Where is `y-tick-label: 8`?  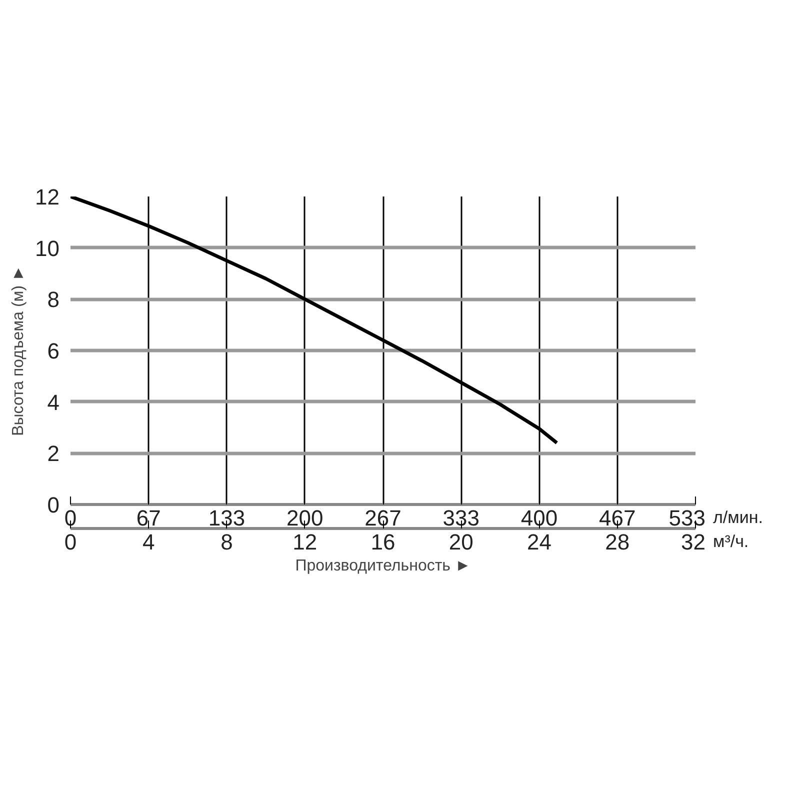 y-tick-label: 8 is located at coordinates (53, 299).